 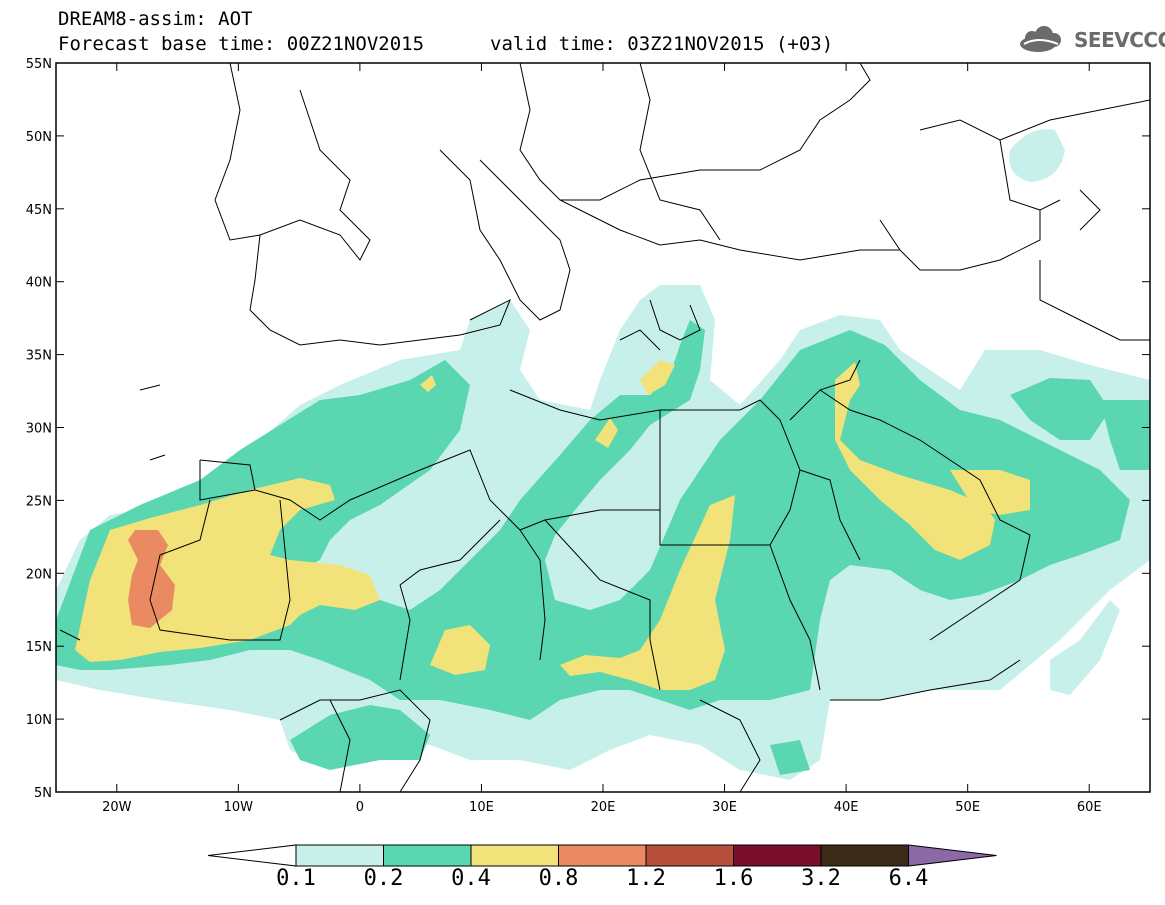 I want to click on lat-tick-label: 25N, so click(x=39, y=501).